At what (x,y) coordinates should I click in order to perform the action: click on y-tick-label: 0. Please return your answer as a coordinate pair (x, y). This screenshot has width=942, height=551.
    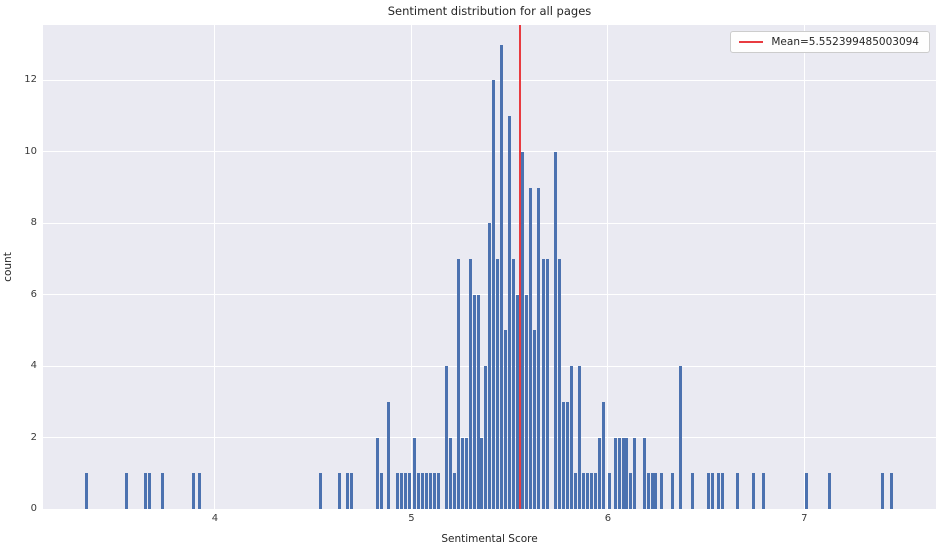
    Looking at the image, I should click on (33, 508).